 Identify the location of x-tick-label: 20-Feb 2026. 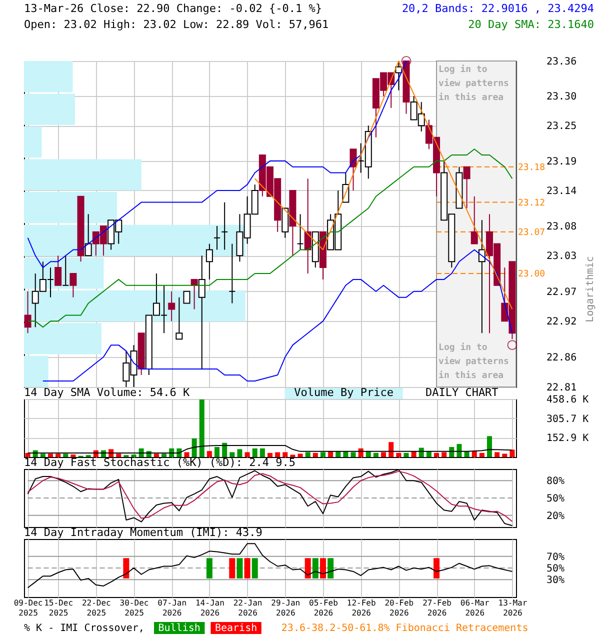
(399, 608).